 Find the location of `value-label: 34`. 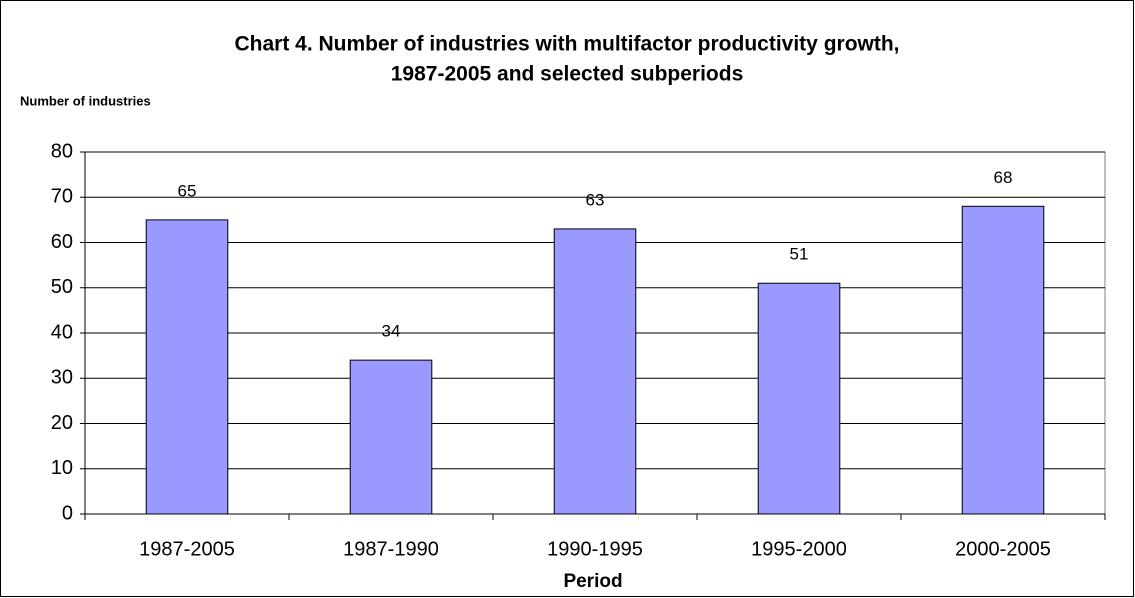

value-label: 34 is located at coordinates (391, 331).